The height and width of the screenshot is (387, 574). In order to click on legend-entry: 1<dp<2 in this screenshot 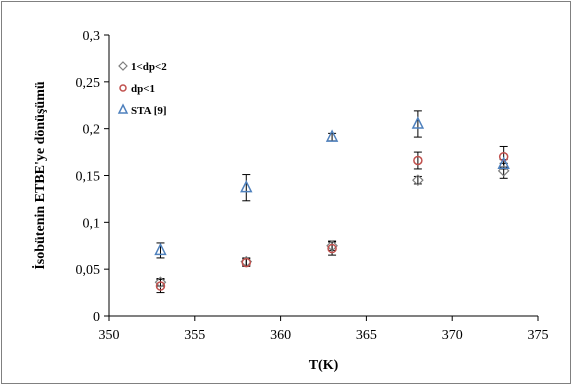, I will do `click(149, 67)`.